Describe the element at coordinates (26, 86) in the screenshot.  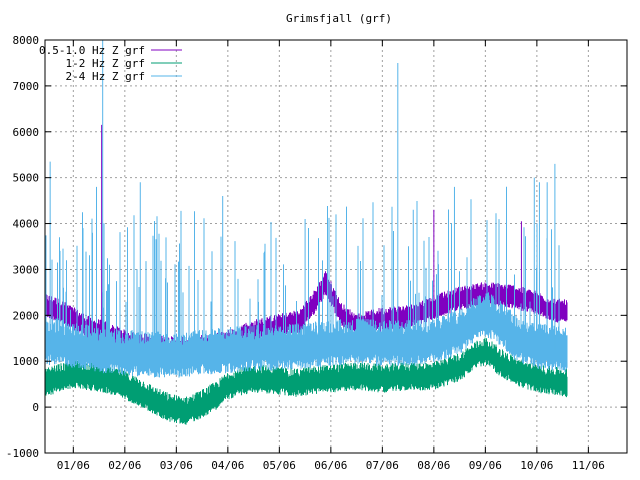
I see `y-tick-label: 7000` at that location.